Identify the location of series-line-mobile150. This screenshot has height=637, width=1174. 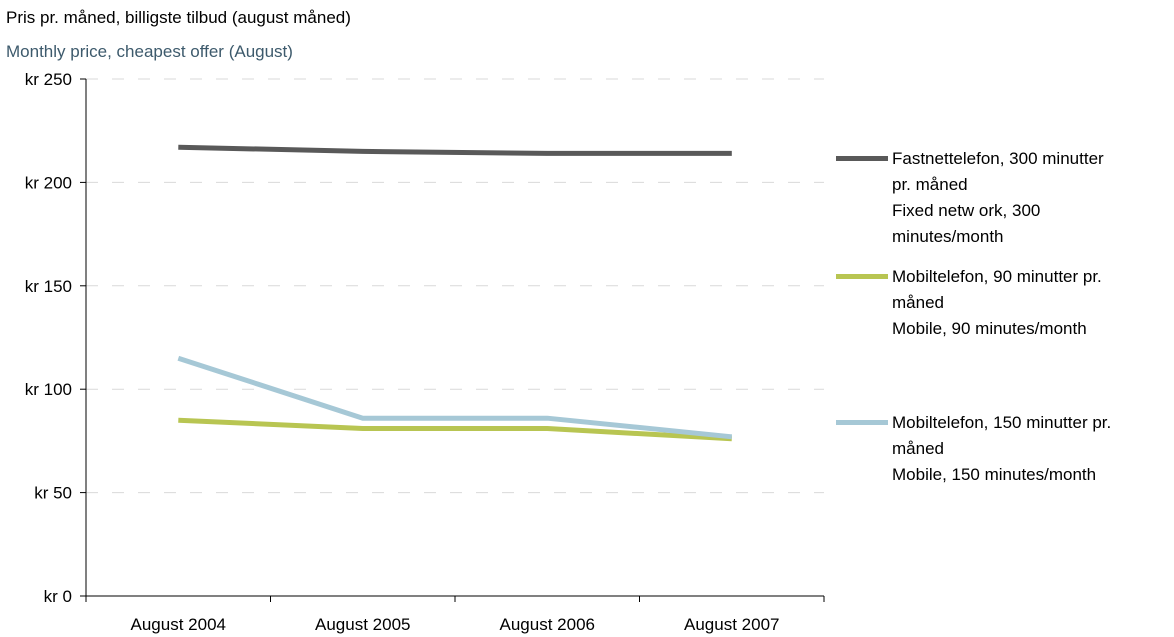
(455, 397).